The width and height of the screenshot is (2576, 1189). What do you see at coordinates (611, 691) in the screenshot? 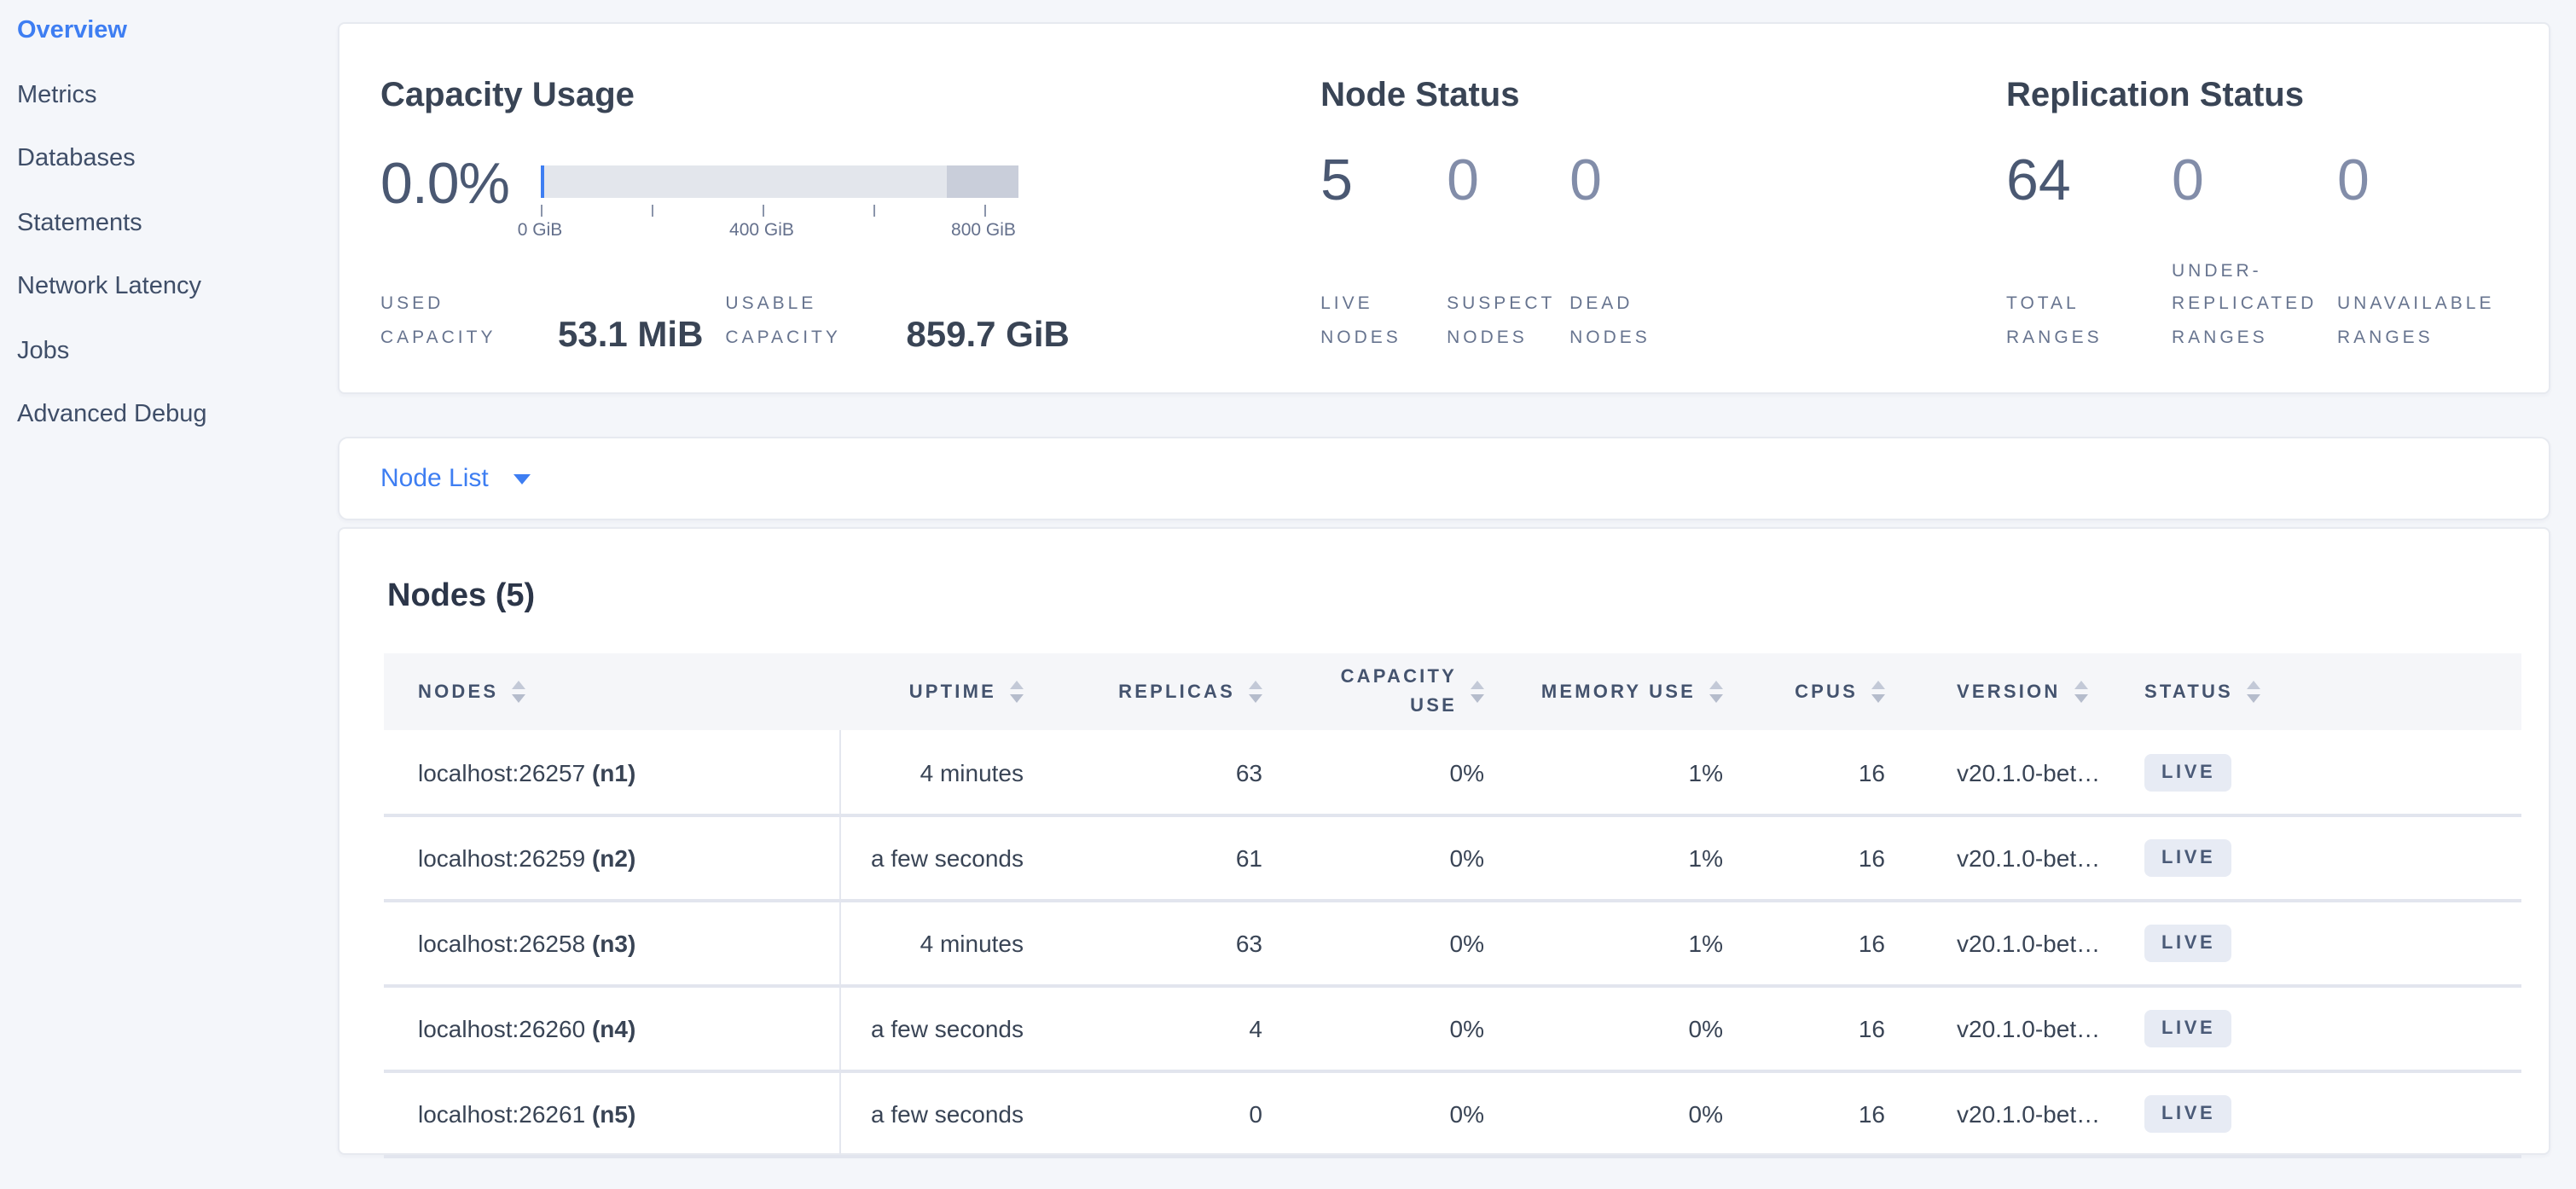
I see `column-header-nodes: NODES` at bounding box center [611, 691].